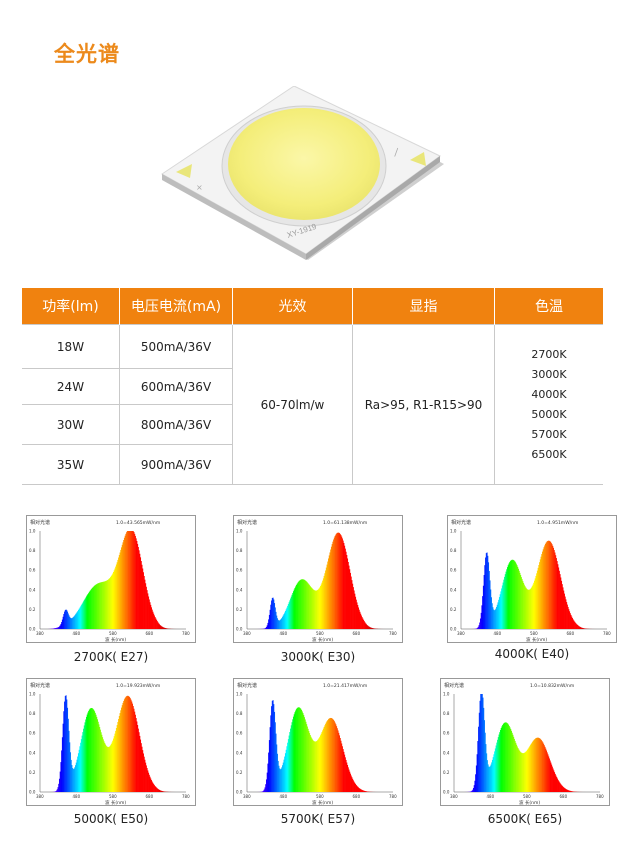 This screenshot has height=853, width=621. Describe the element at coordinates (239, 772) in the screenshot. I see `y-tick-label: 0.2` at that location.